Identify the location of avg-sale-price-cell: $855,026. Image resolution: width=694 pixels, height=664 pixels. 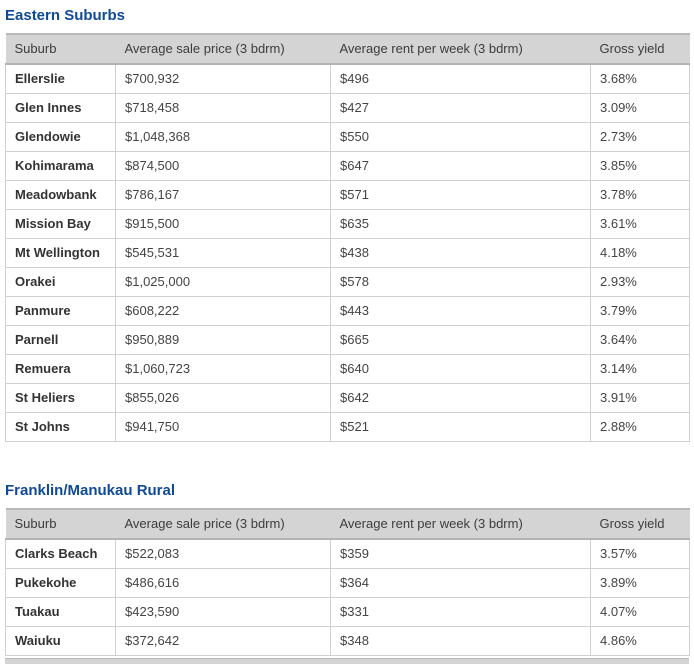
(223, 398).